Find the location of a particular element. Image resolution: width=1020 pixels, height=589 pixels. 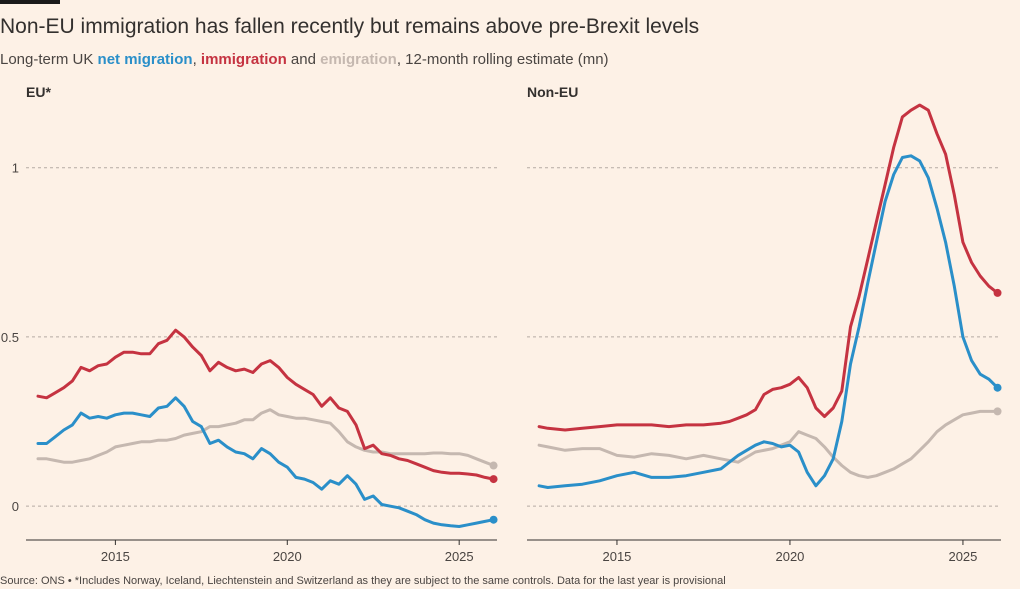

subtitle-sep1: , is located at coordinates (196, 59).